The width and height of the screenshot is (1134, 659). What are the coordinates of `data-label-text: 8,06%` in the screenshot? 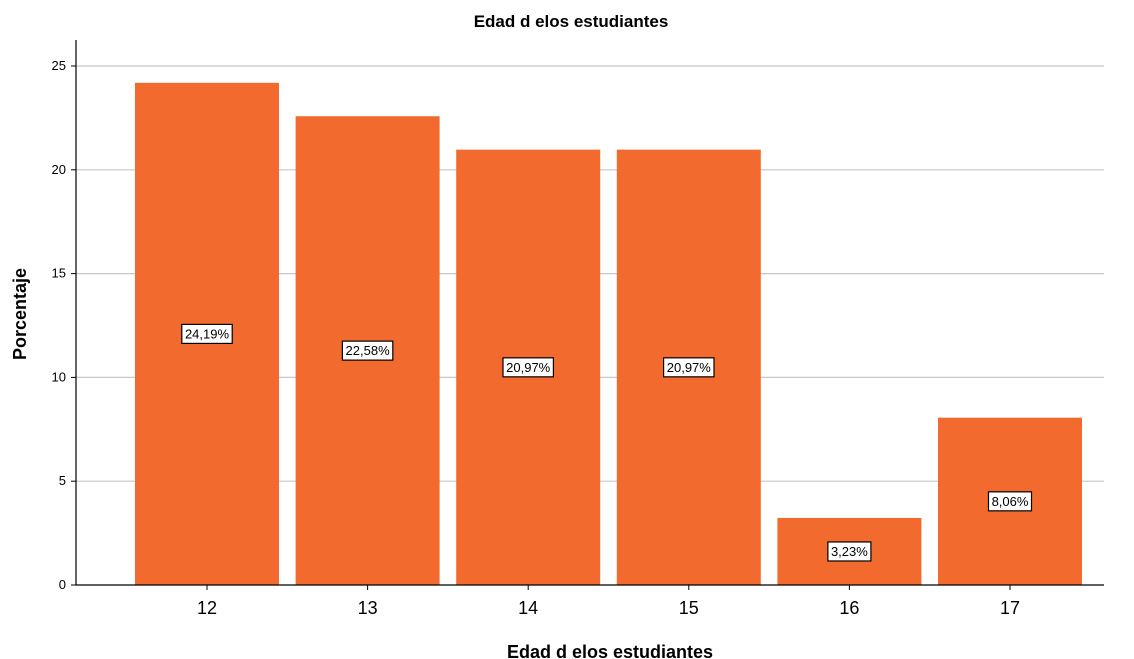 It's located at (1010, 501).